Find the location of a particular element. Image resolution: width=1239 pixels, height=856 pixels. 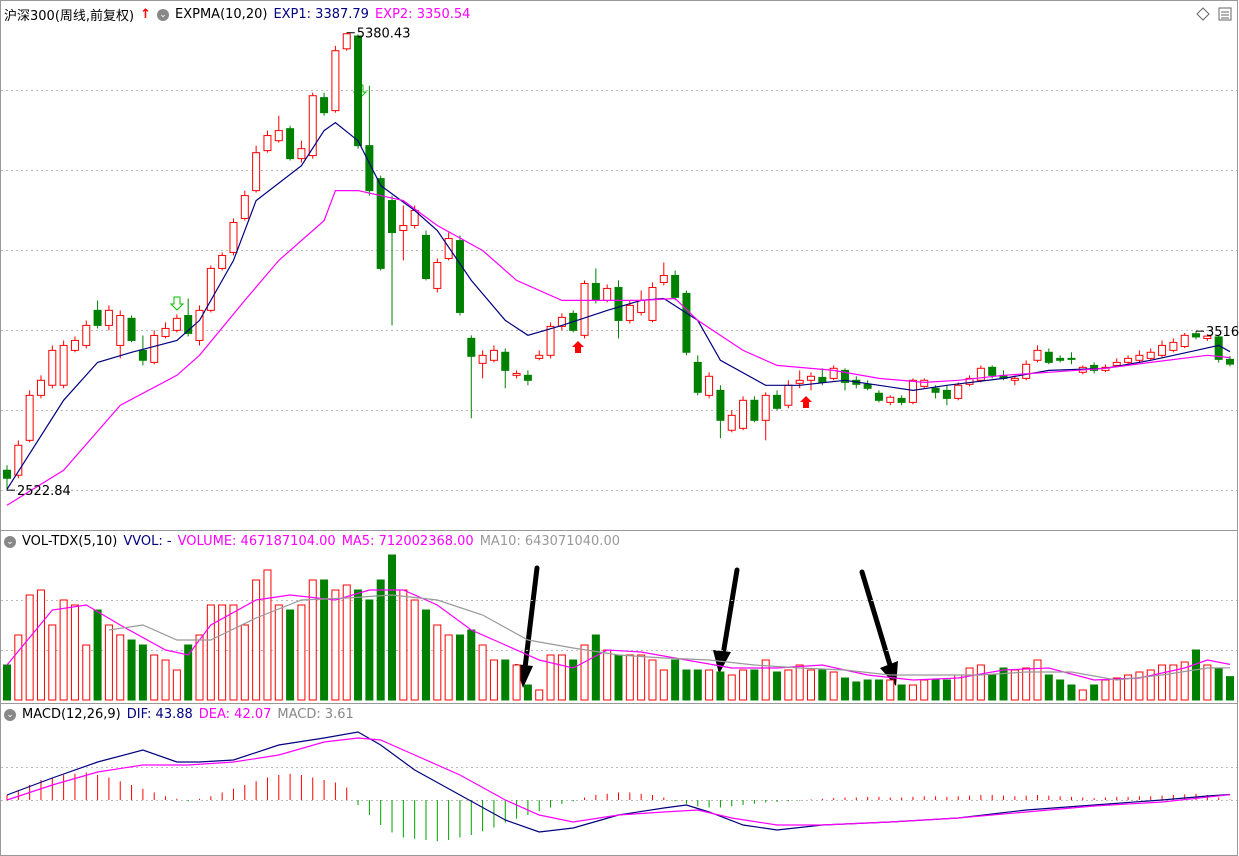

annotation-label: 5380.43 is located at coordinates (384, 34).